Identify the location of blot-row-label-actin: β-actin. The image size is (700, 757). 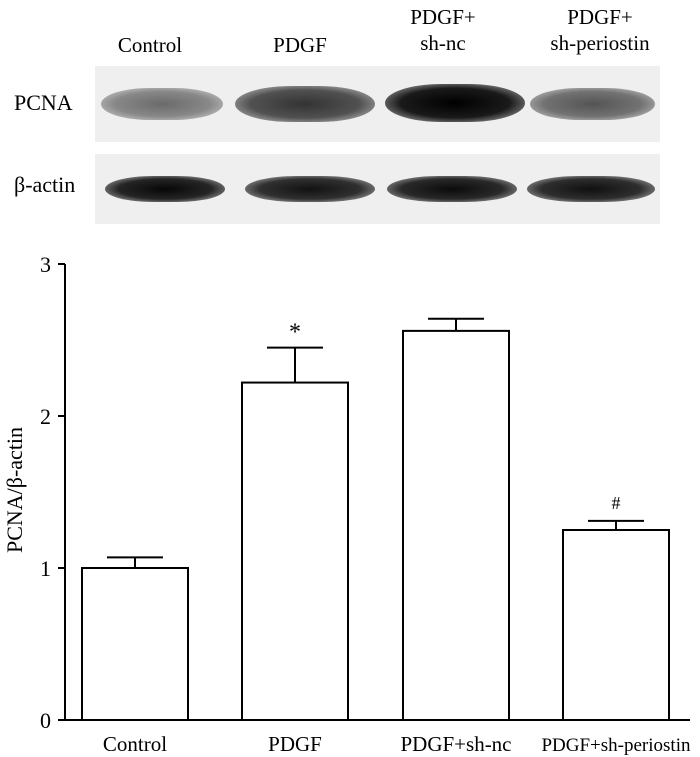
(45, 184).